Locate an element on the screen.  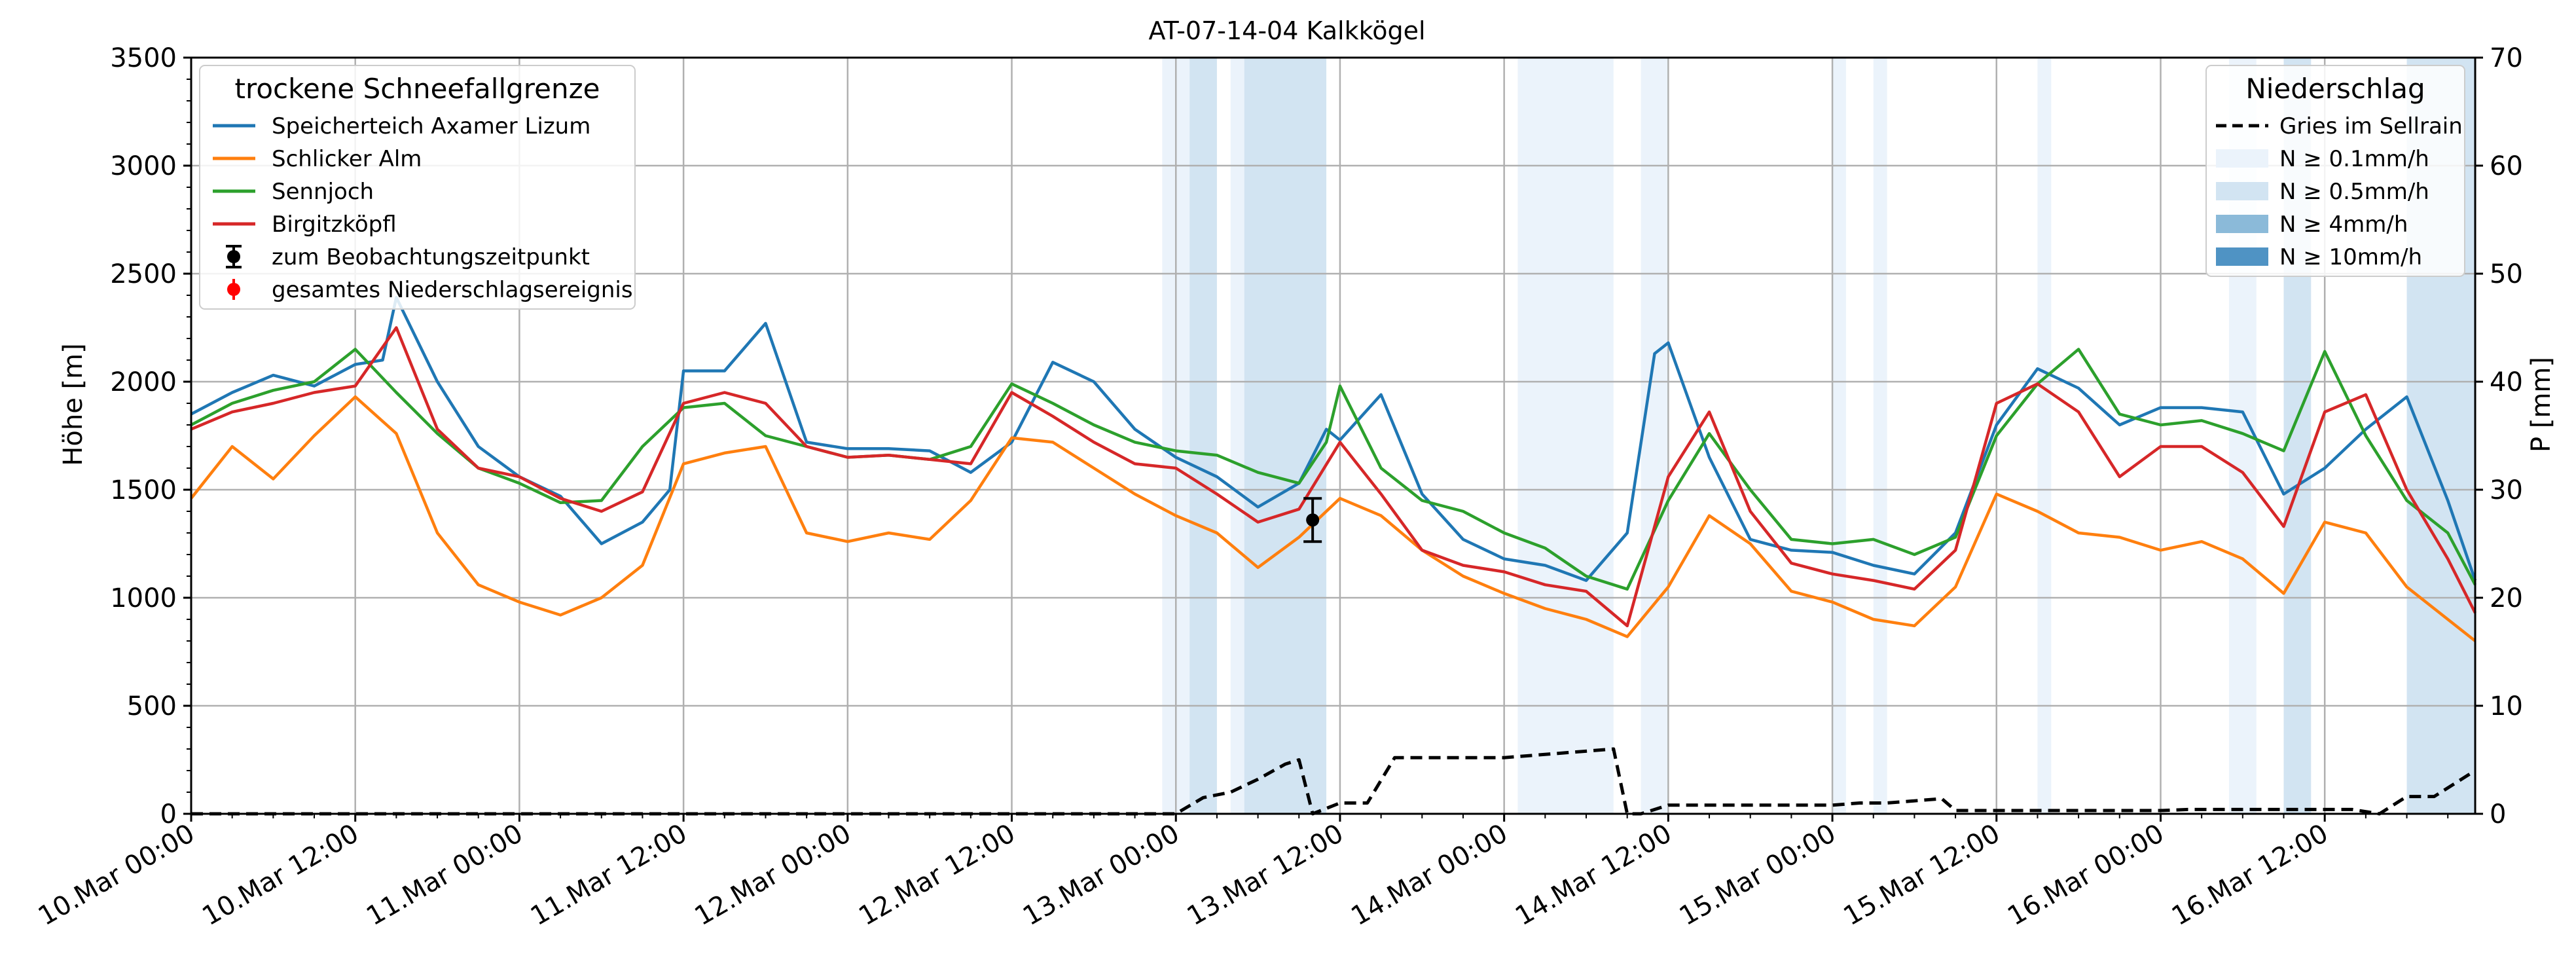
y-right-tick-label: 50 is located at coordinates (2506, 274).